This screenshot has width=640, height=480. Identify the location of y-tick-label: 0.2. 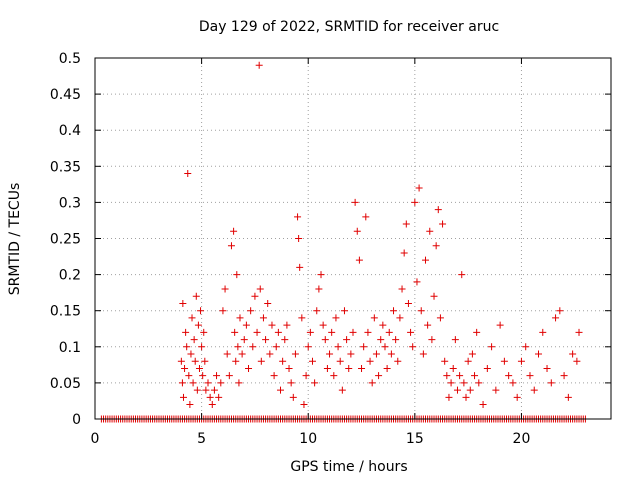
(70, 276).